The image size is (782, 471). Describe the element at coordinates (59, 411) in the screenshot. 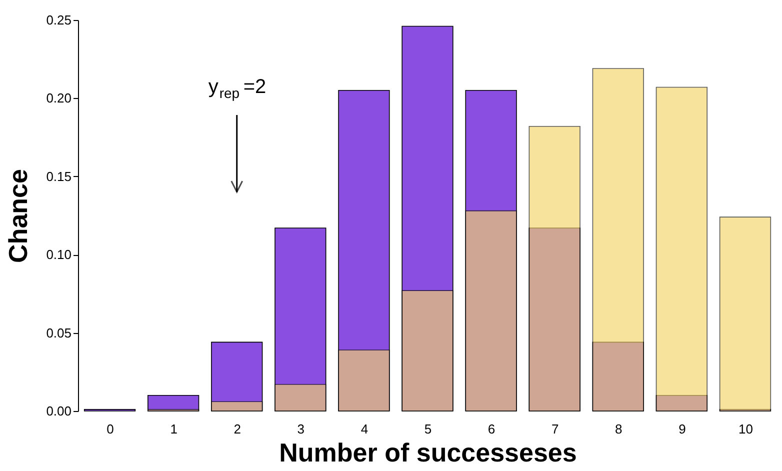

I see `y-tick-label: 0.00` at that location.